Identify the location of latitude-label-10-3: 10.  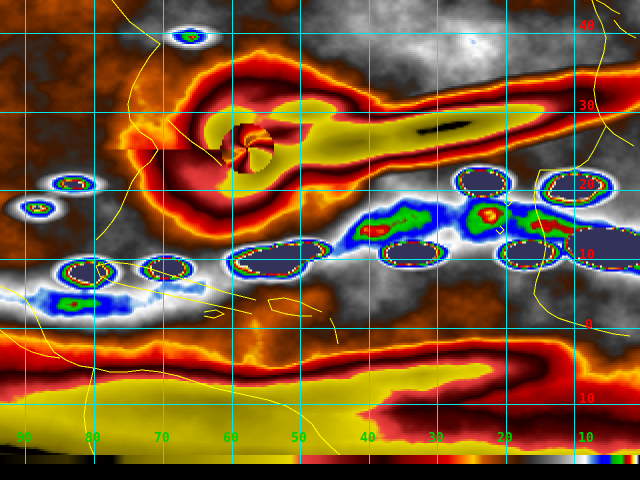
(587, 255).